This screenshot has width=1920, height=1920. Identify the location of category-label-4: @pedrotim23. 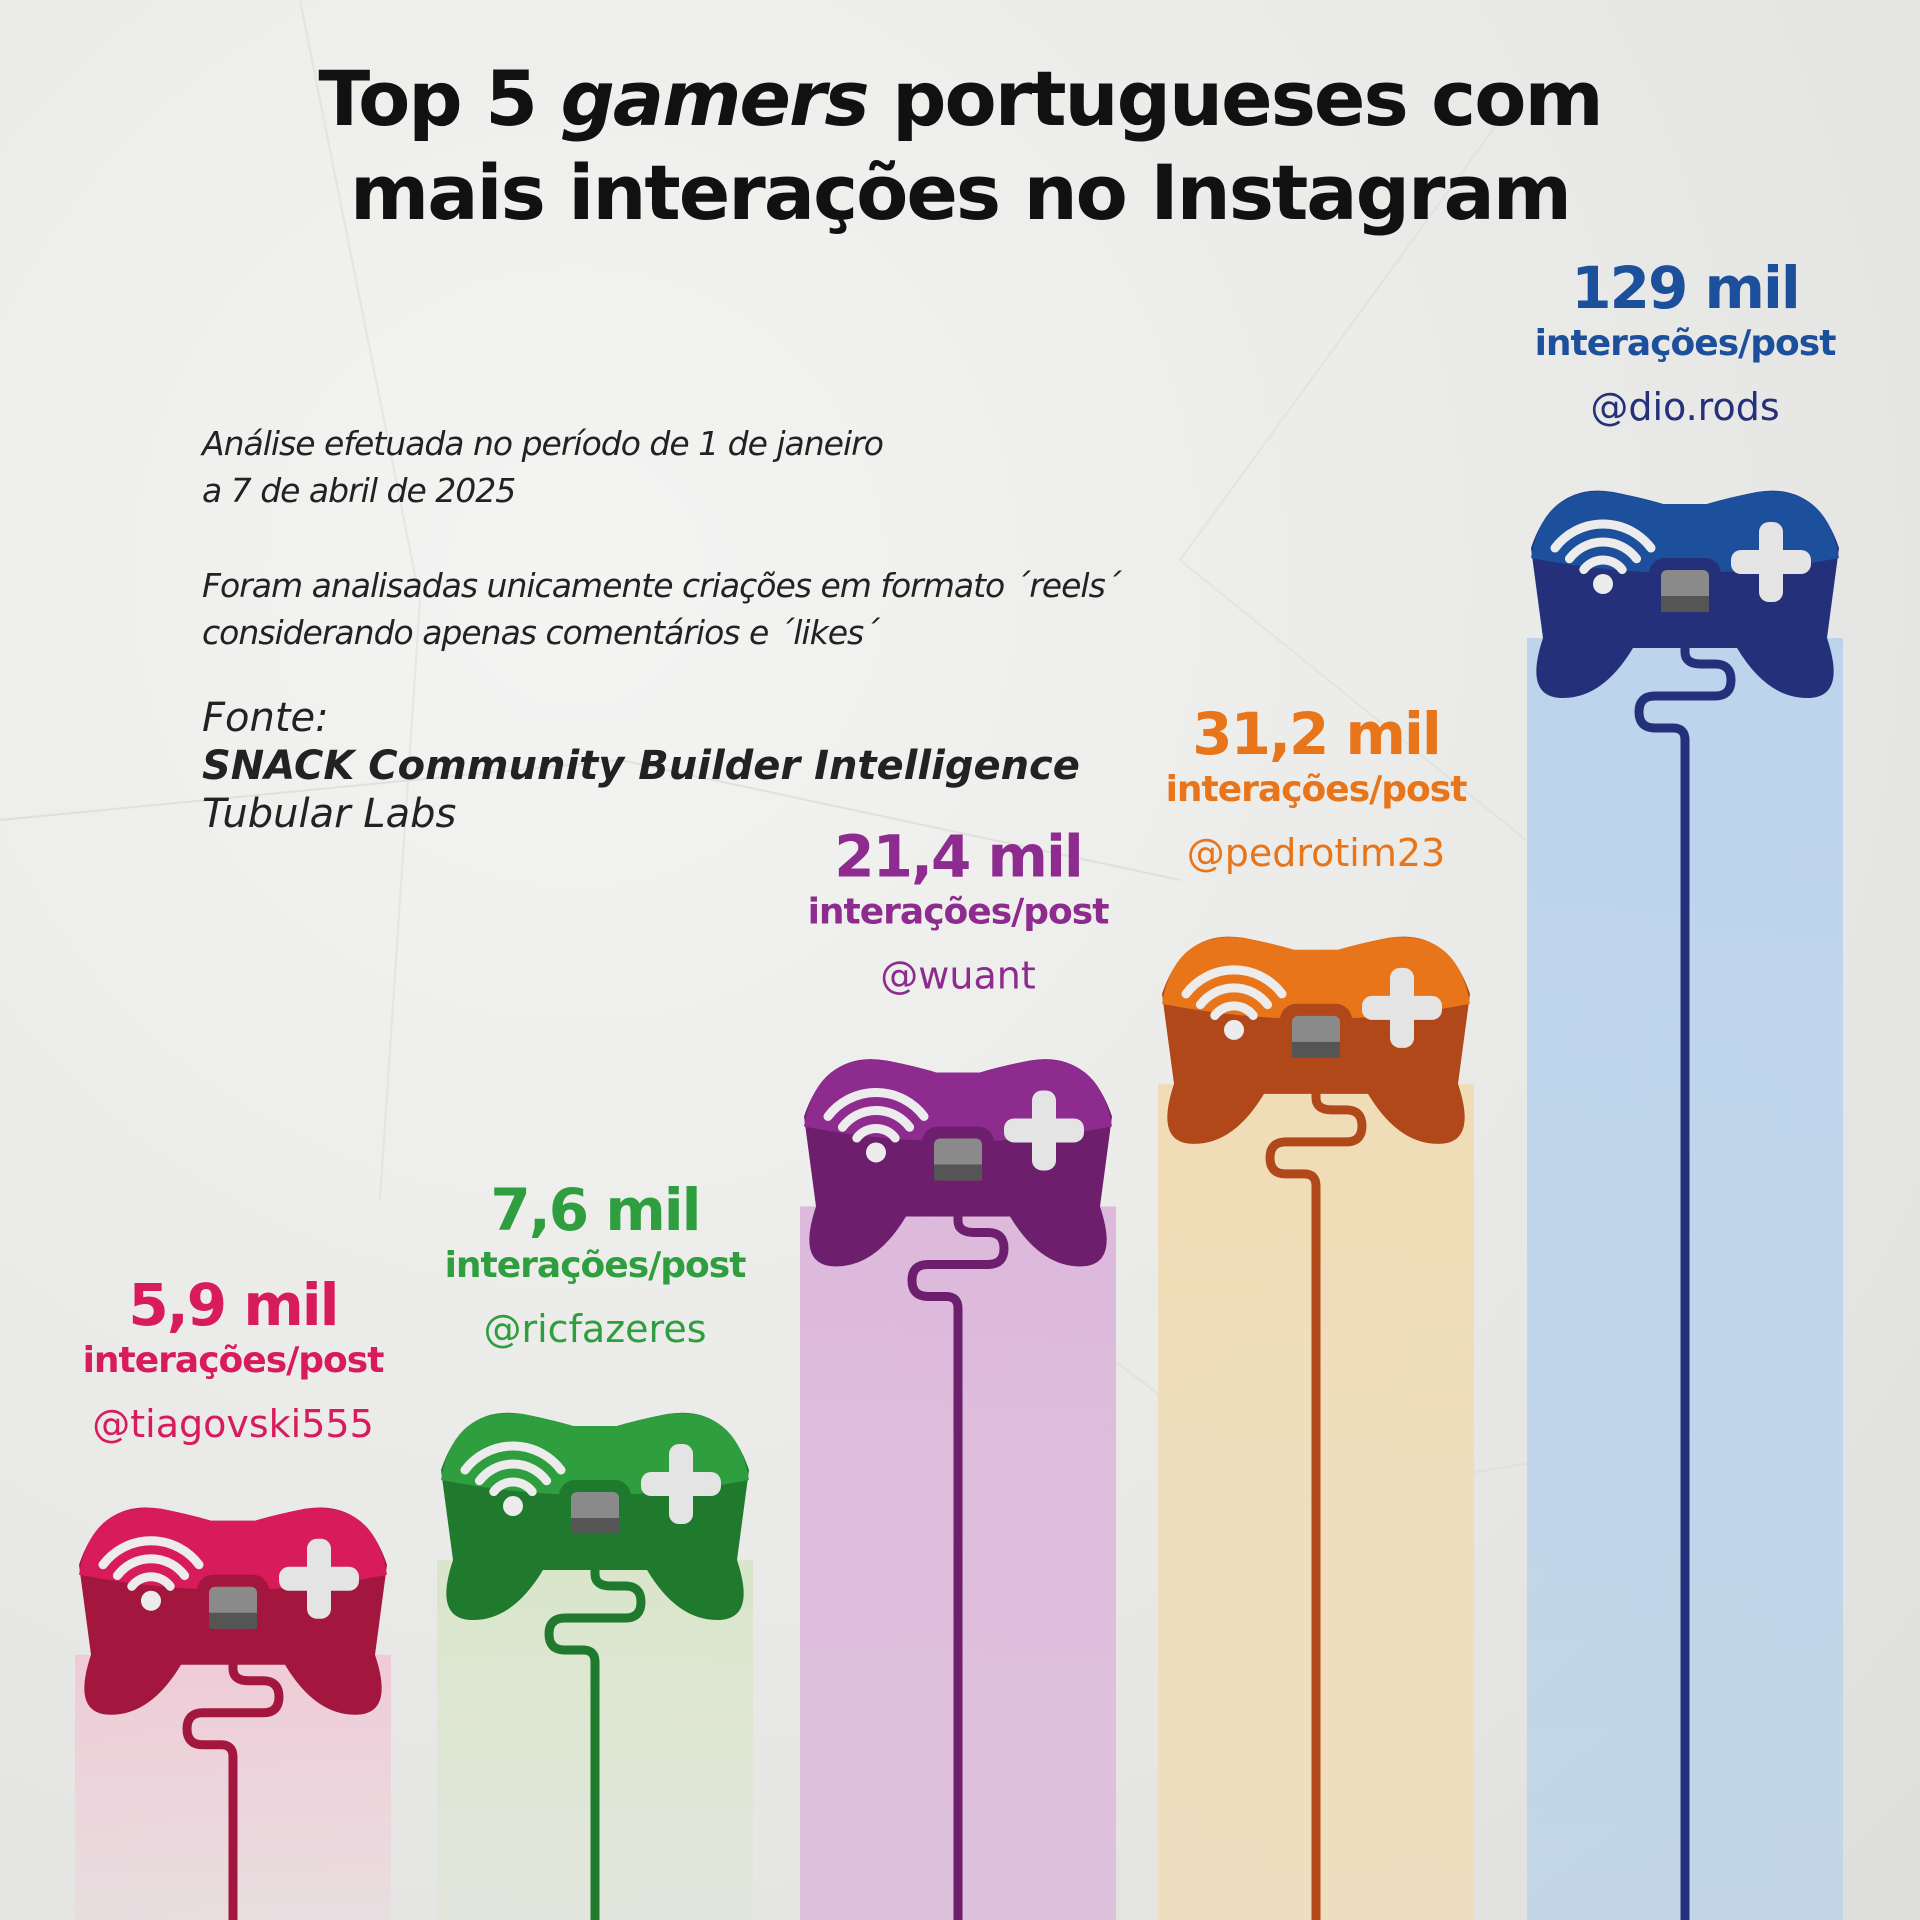
(1316, 853).